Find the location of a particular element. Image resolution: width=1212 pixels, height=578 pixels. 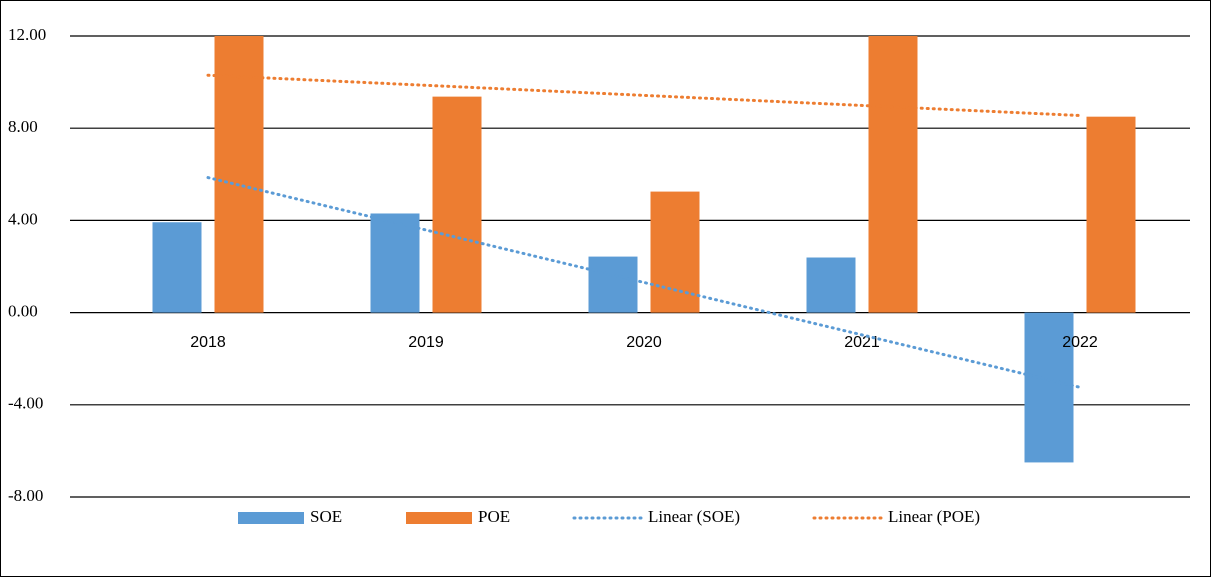

x-tick-label: 2018 is located at coordinates (208, 342).